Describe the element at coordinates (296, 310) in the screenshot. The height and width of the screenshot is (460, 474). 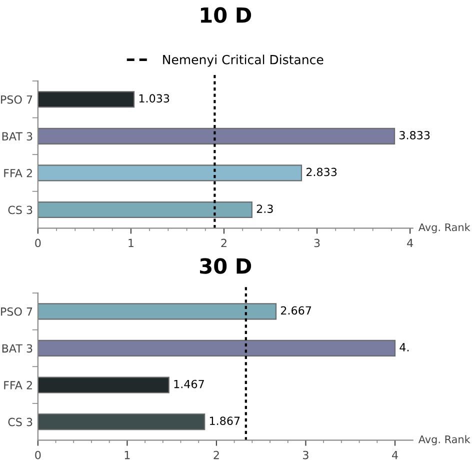
I see `data-label: 2.667` at that location.